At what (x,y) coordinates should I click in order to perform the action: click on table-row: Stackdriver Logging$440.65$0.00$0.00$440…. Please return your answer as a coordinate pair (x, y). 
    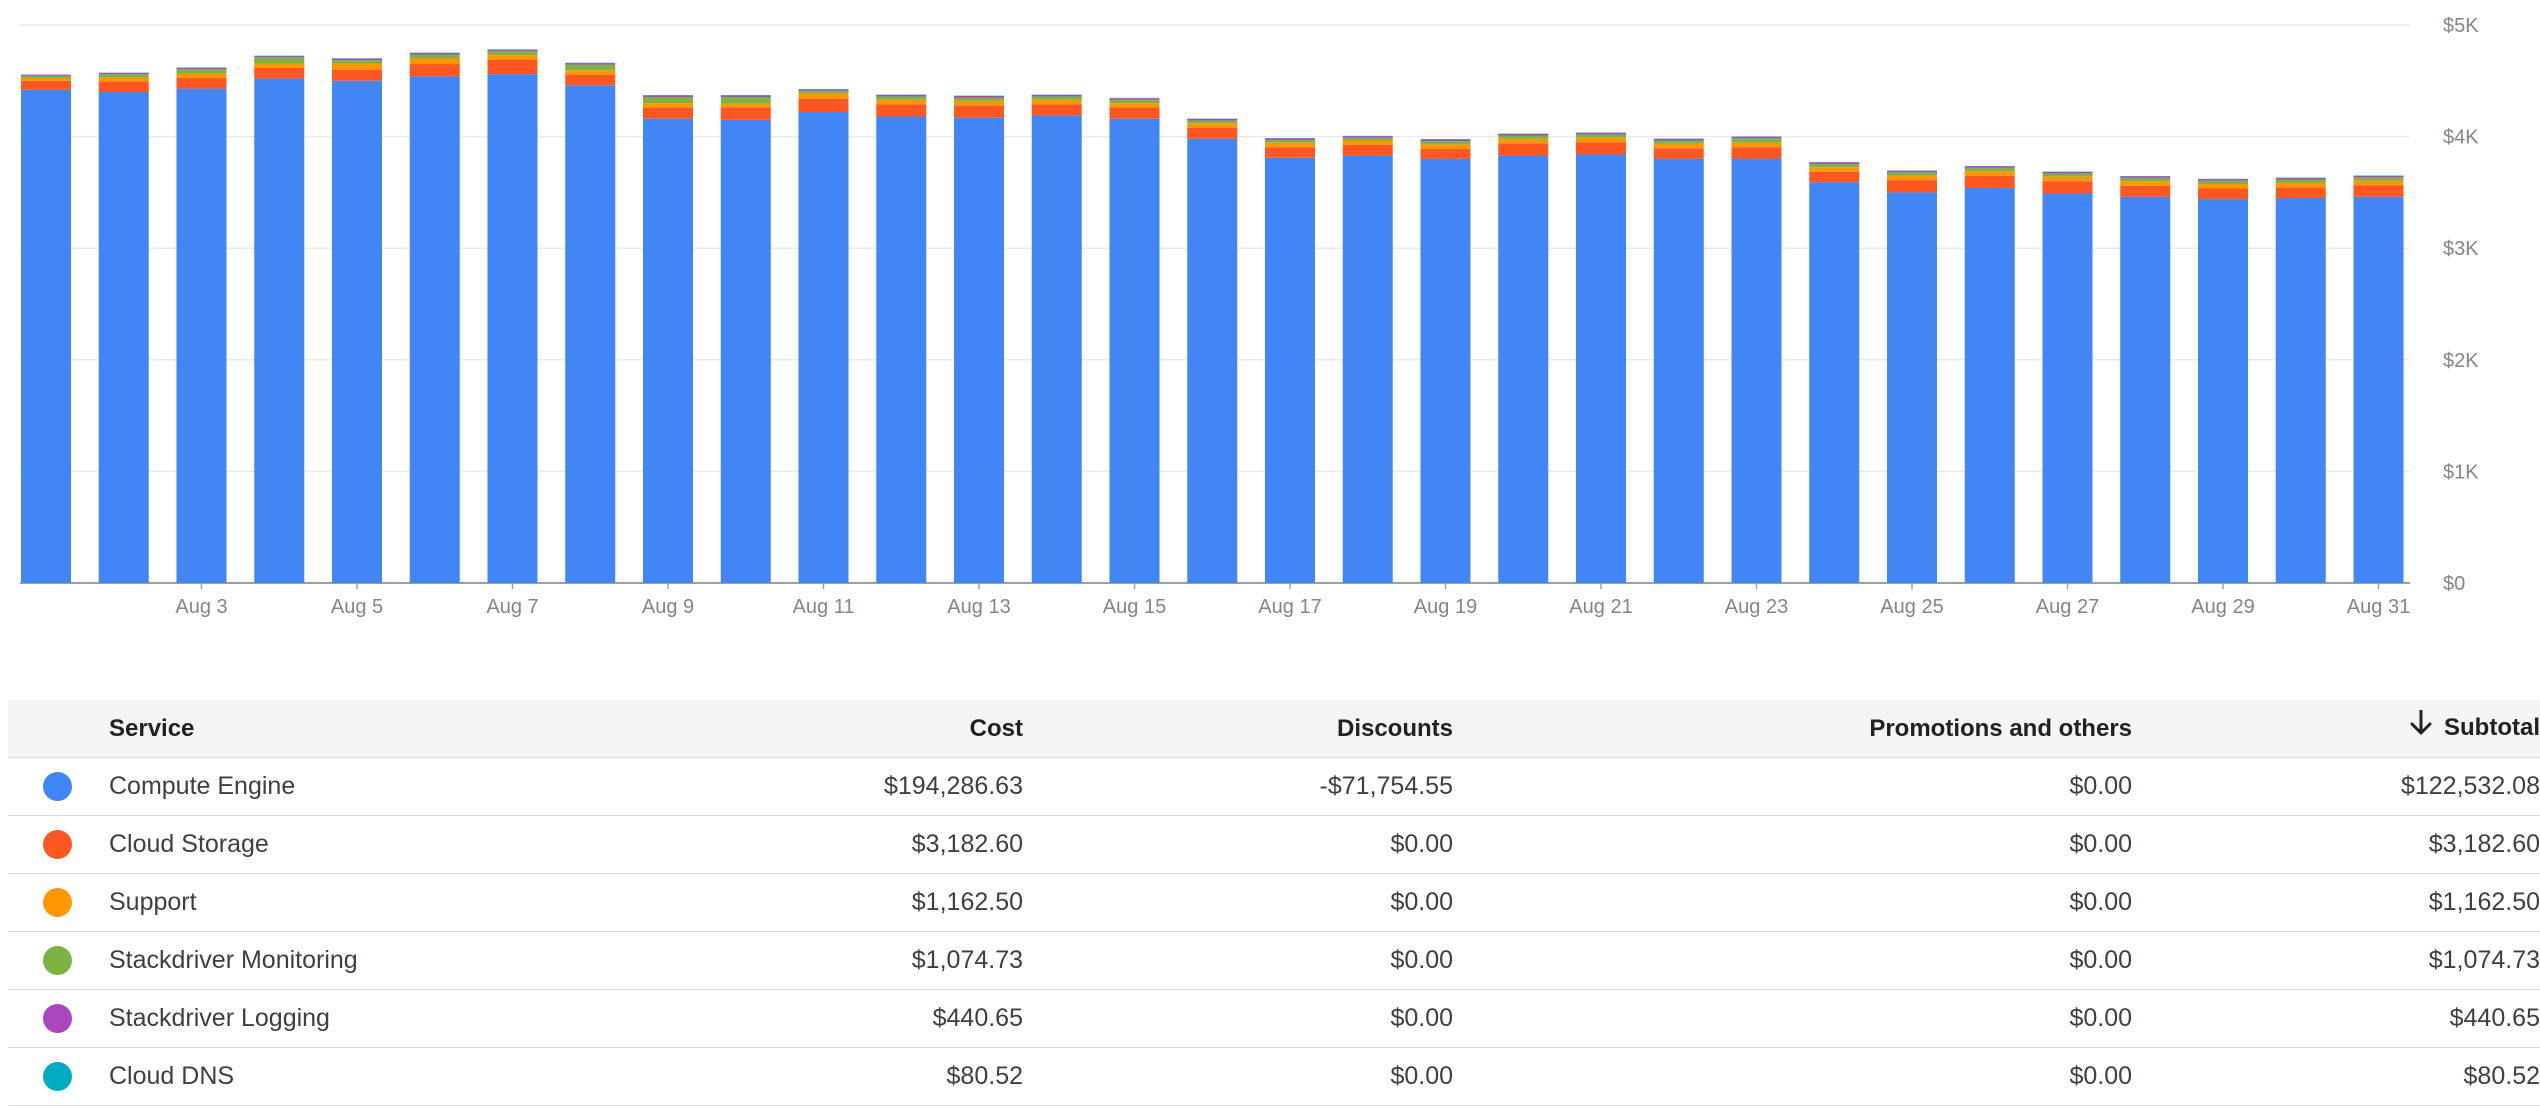
    Looking at the image, I should click on (1274, 1019).